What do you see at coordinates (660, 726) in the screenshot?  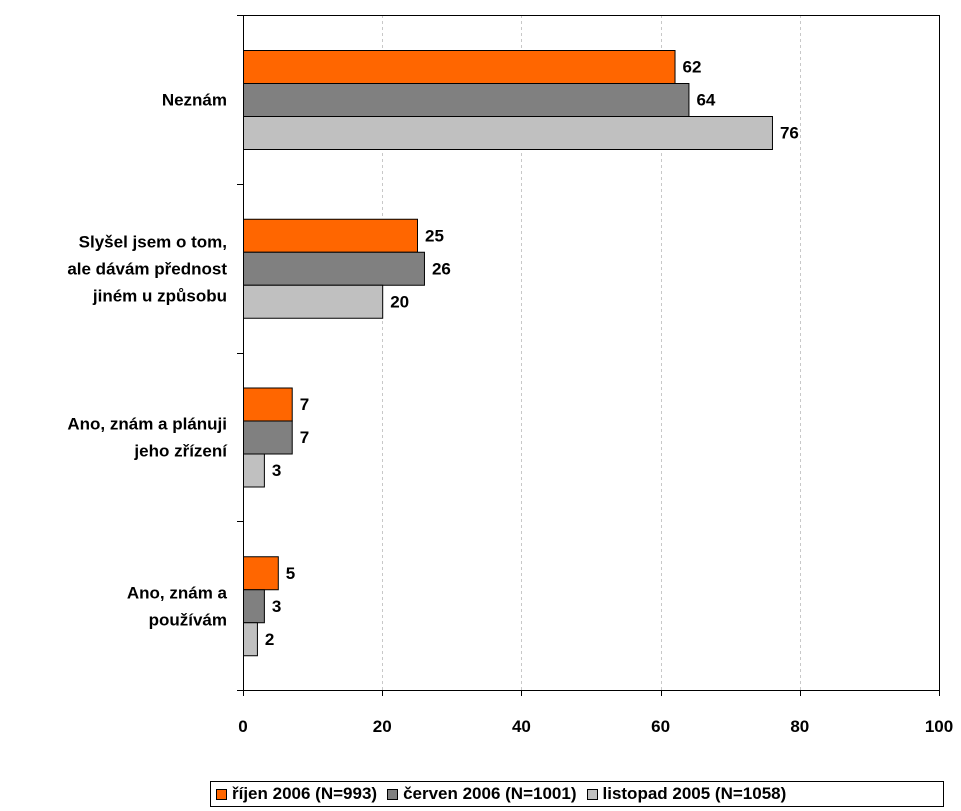 I see `x-tick-label: 60` at bounding box center [660, 726].